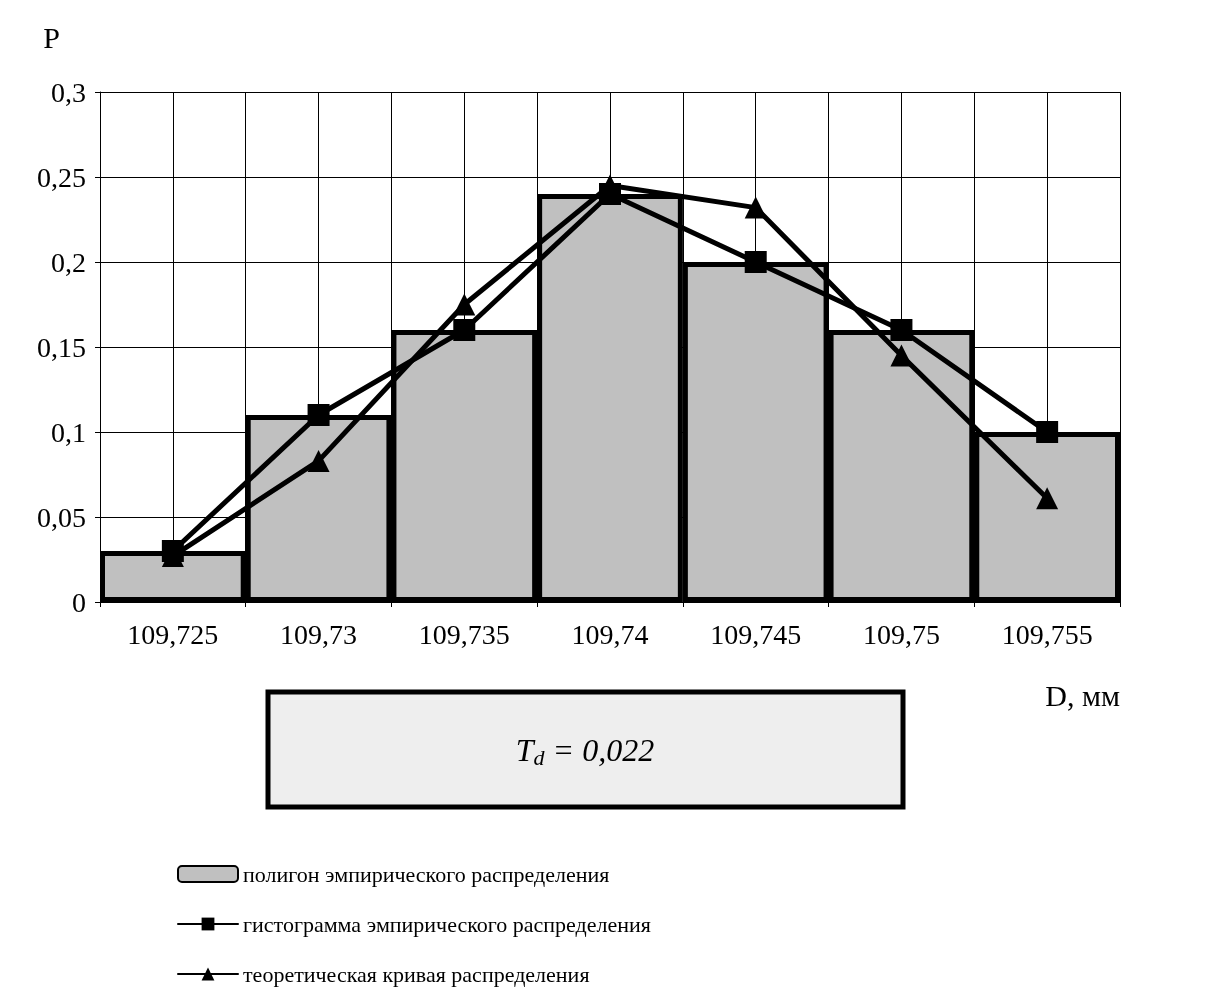 The width and height of the screenshot is (1209, 992). What do you see at coordinates (79, 602) in the screenshot?
I see `y-tick-label: 0` at bounding box center [79, 602].